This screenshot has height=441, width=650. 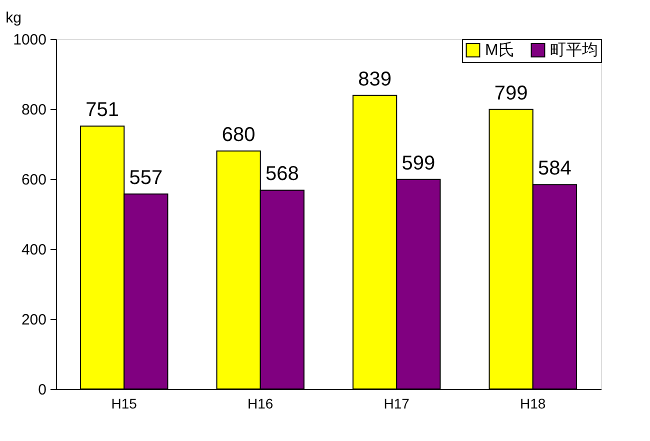 I want to click on data-label: 557, so click(x=146, y=178).